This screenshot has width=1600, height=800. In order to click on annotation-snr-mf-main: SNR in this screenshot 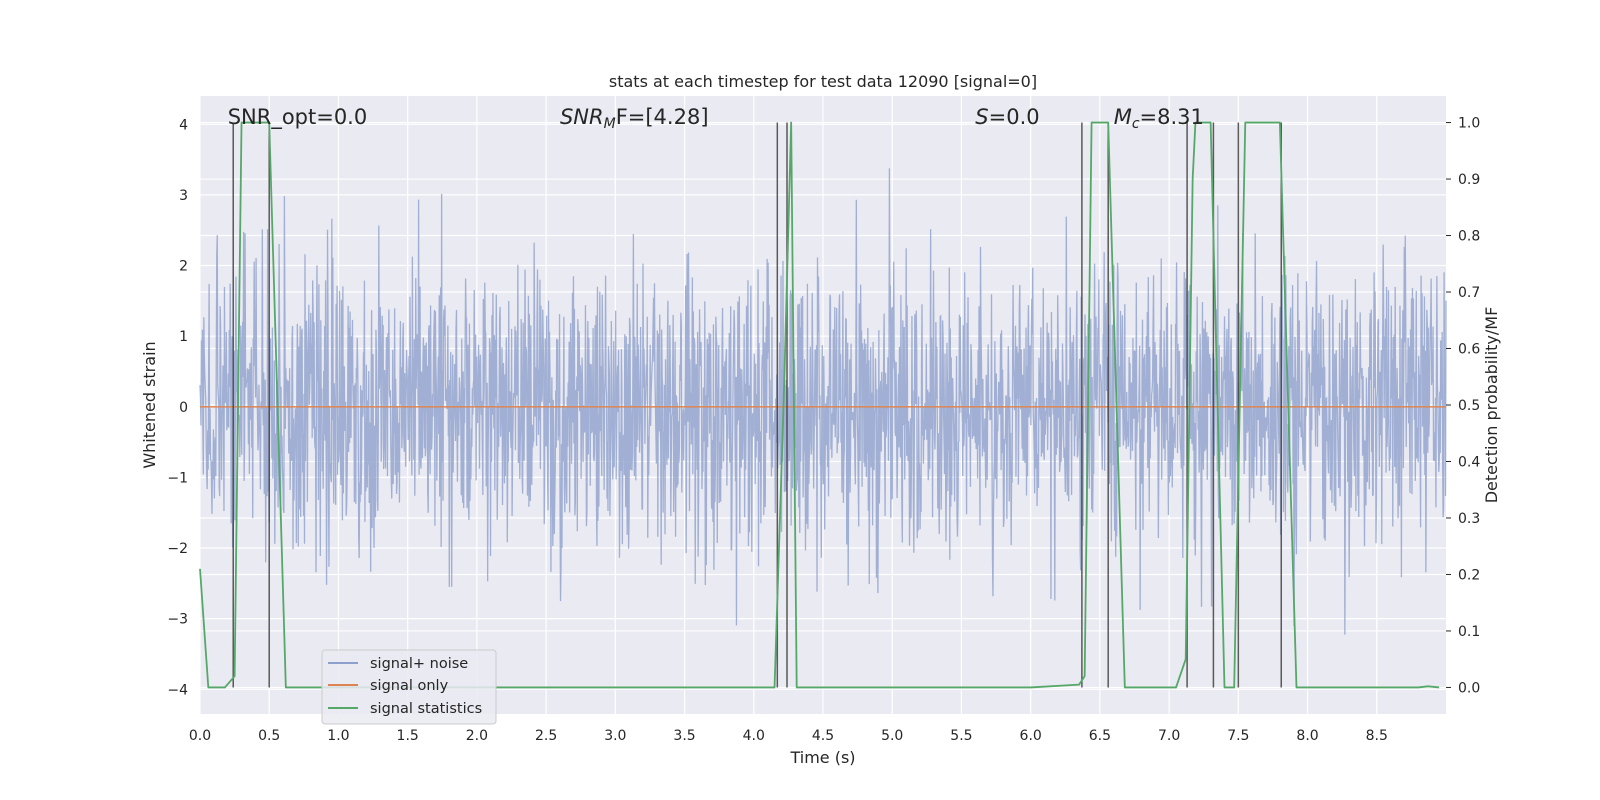, I will do `click(582, 117)`.